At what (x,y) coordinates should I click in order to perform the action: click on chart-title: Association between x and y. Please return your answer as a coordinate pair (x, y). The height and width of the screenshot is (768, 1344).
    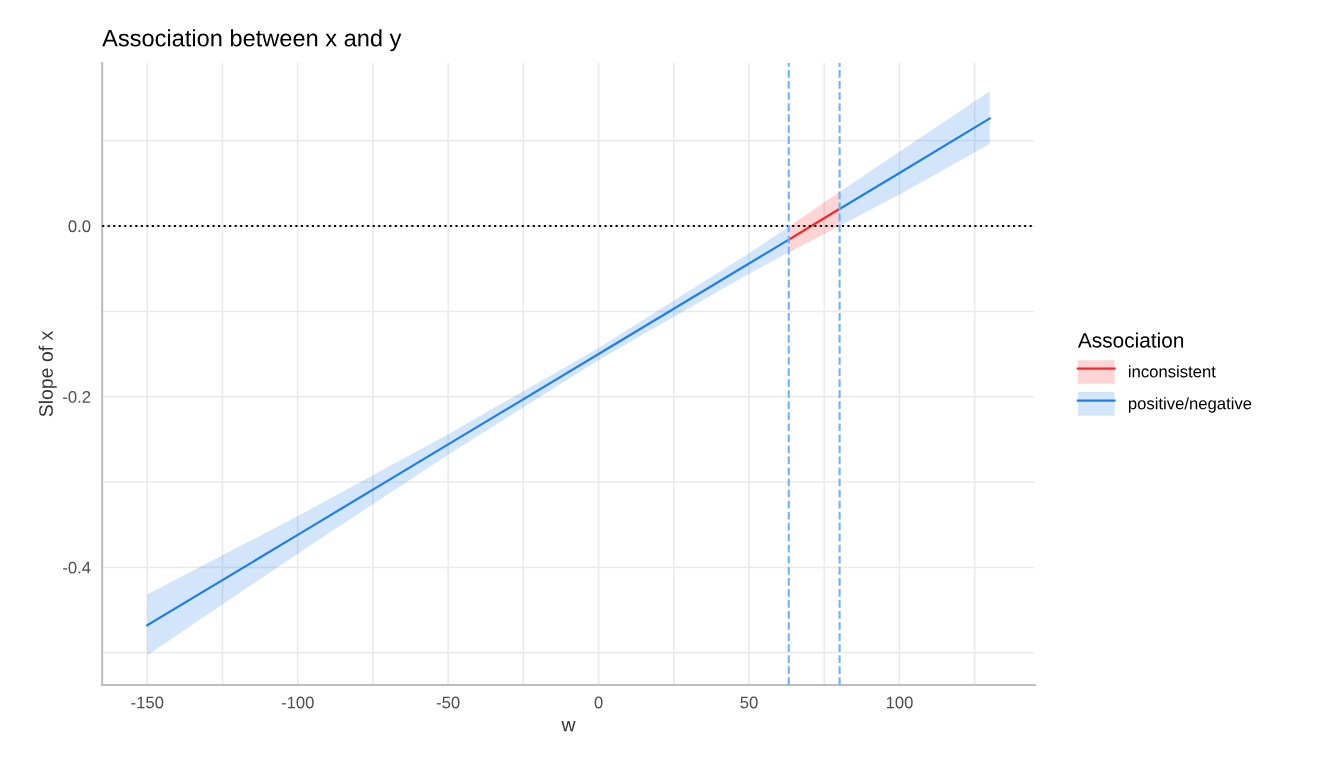
    Looking at the image, I should click on (252, 40).